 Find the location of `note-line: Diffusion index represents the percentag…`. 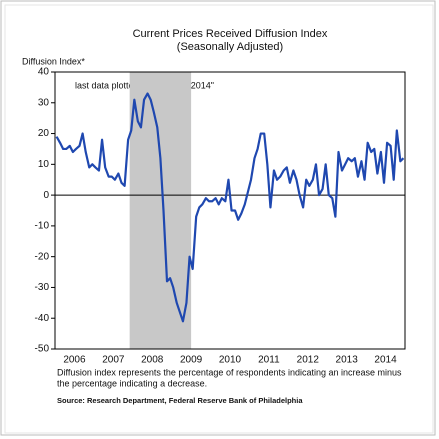

note-line: Diffusion index represents the percentag… is located at coordinates (229, 372).